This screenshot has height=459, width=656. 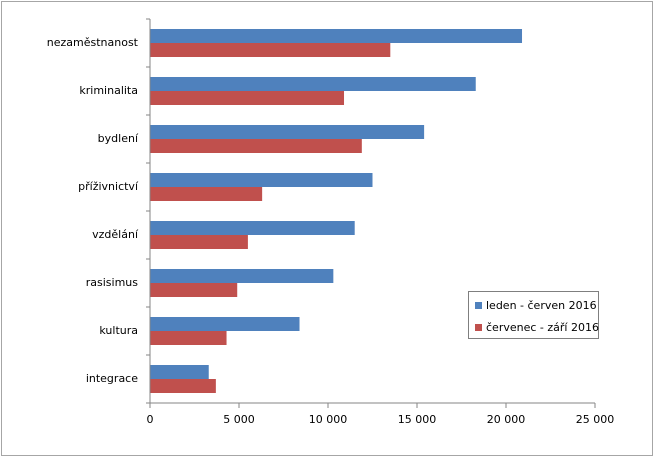 What do you see at coordinates (108, 90) in the screenshot?
I see `category-label: kriminalita` at bounding box center [108, 90].